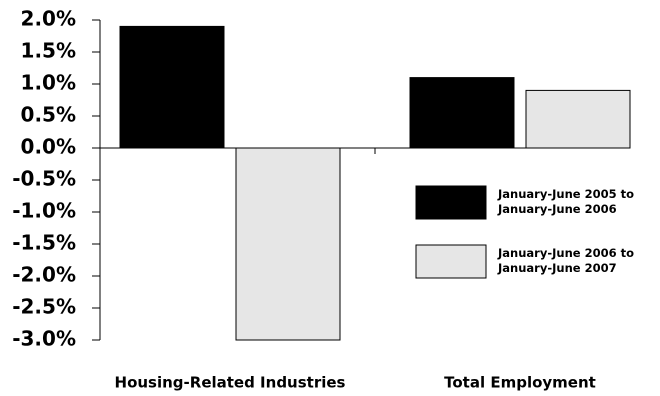  Describe the element at coordinates (44, 179) in the screenshot. I see `y-tick-label: -0.5%` at that location.